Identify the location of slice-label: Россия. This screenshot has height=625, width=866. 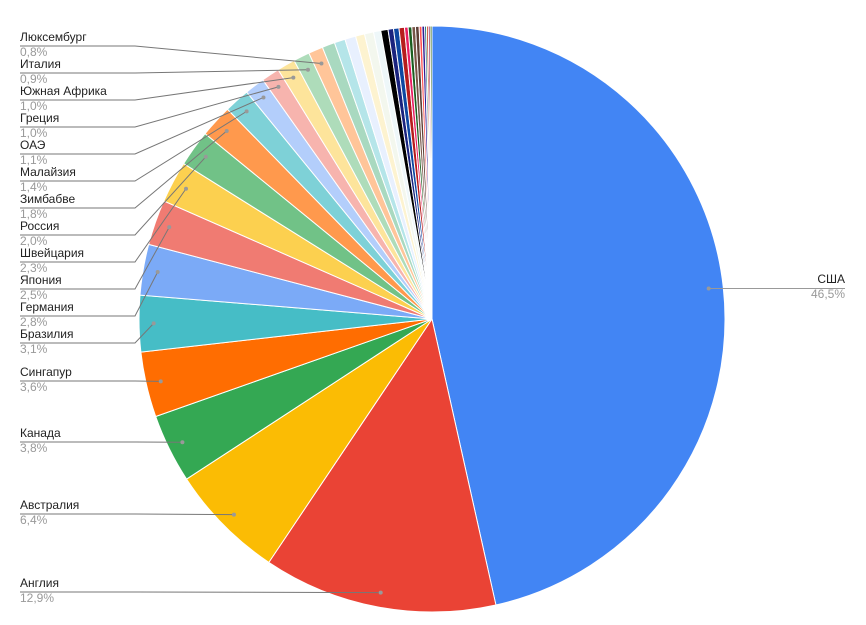
(39, 226).